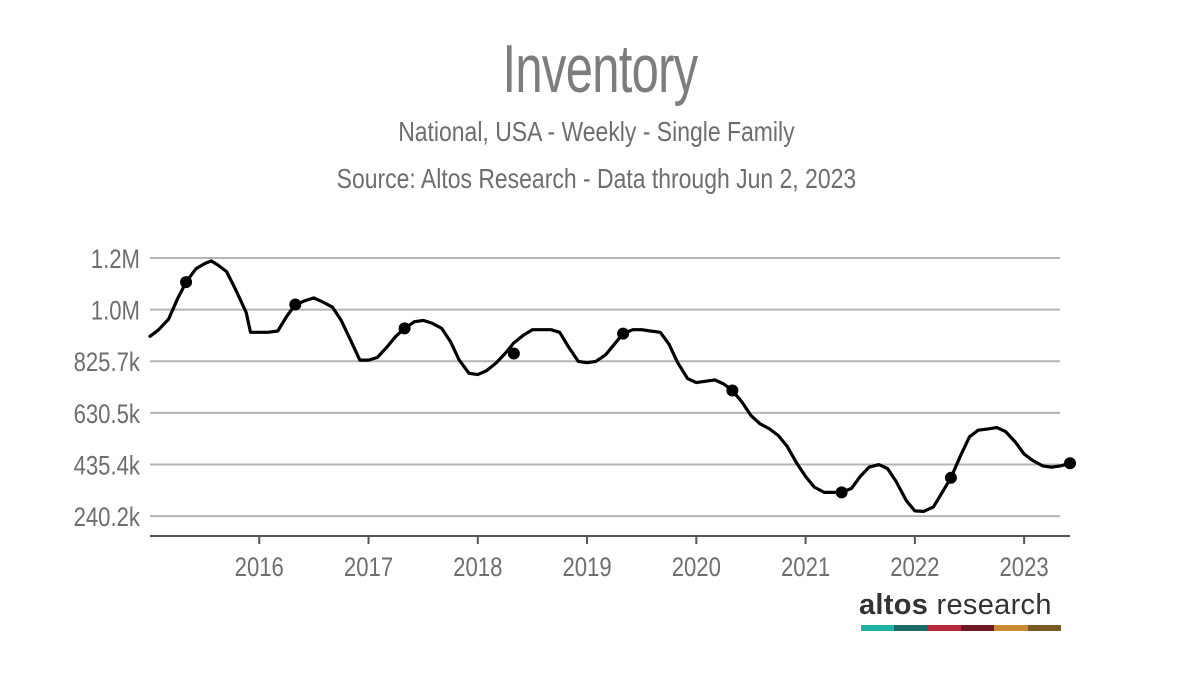 This screenshot has height=676, width=1200. What do you see at coordinates (1023, 568) in the screenshot?
I see `x-tick-label: 2023` at bounding box center [1023, 568].